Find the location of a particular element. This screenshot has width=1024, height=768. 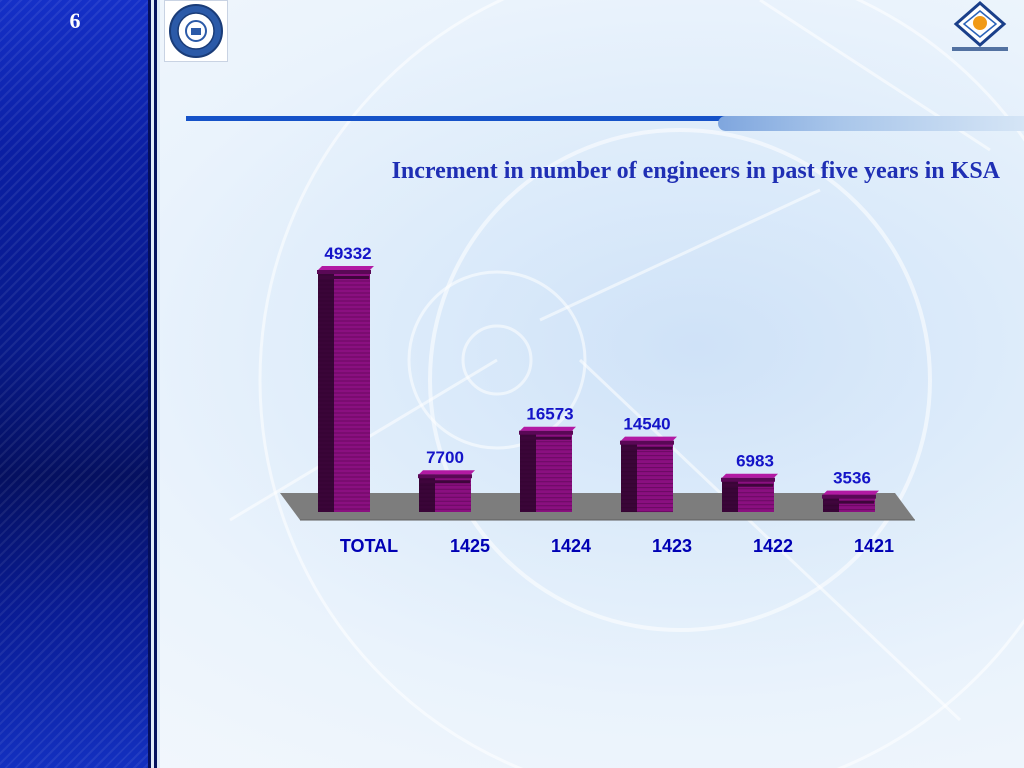

bar-total is located at coordinates (345, 389).